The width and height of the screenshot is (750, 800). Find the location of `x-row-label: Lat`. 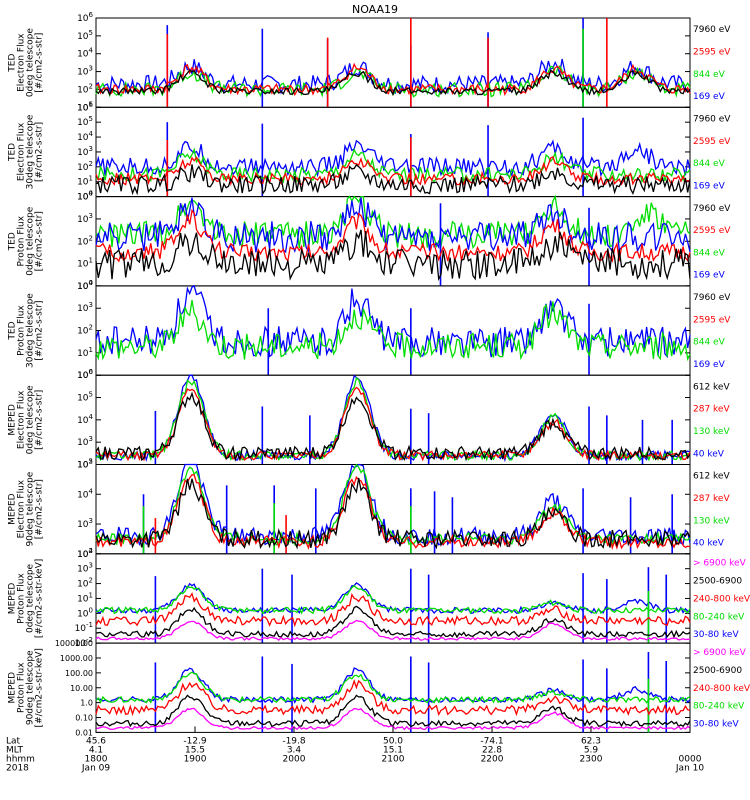

x-row-label: Lat is located at coordinates (13, 741).